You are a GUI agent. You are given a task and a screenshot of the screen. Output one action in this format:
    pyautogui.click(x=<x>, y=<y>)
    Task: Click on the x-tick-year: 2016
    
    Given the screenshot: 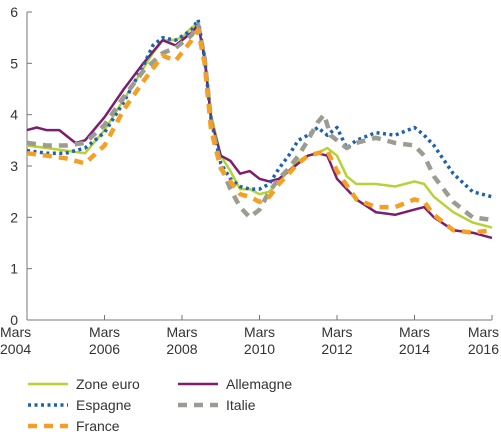 What is the action you would take?
    pyautogui.click(x=483, y=349)
    